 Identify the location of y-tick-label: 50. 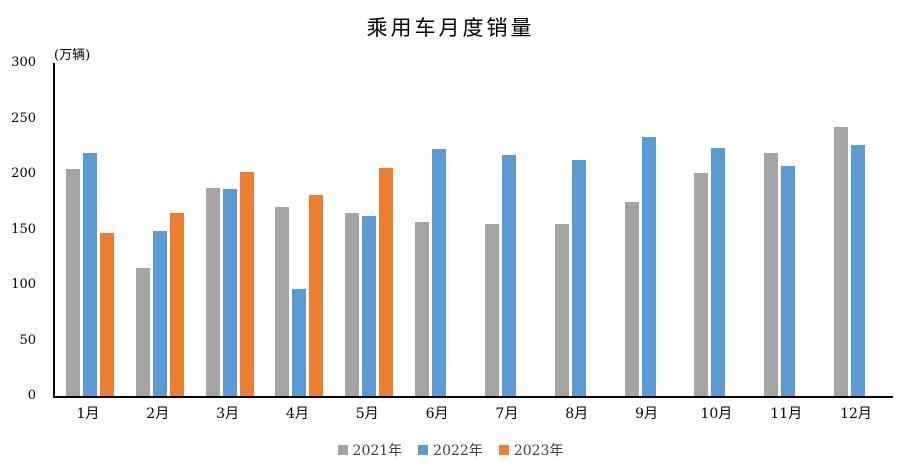
(27, 340).